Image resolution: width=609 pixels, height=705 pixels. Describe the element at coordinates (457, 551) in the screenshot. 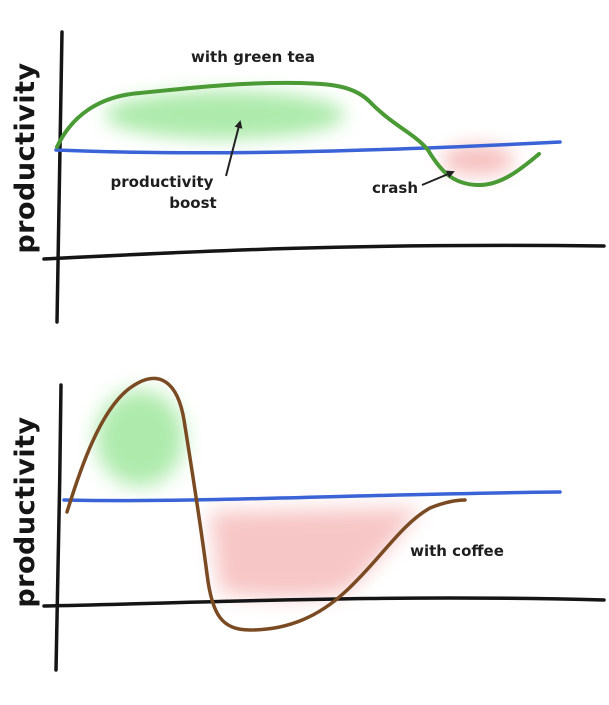

I see `curve-label: with coffee` at that location.